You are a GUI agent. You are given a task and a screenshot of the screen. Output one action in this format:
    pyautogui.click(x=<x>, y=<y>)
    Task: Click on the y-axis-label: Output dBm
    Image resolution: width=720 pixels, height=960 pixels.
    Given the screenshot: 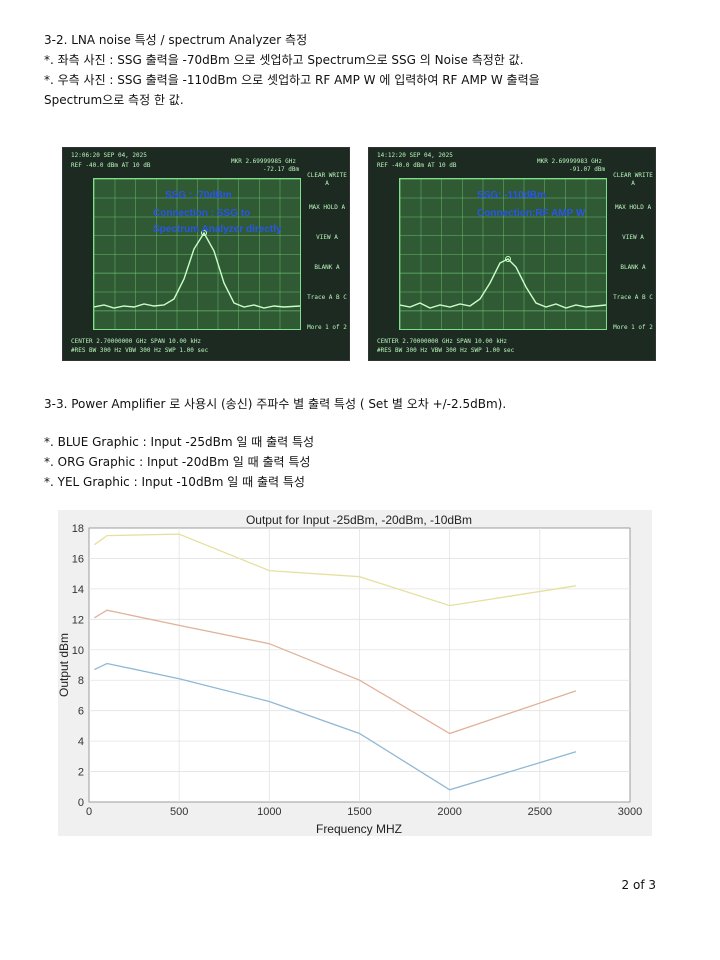 What is the action you would take?
    pyautogui.click(x=64, y=665)
    